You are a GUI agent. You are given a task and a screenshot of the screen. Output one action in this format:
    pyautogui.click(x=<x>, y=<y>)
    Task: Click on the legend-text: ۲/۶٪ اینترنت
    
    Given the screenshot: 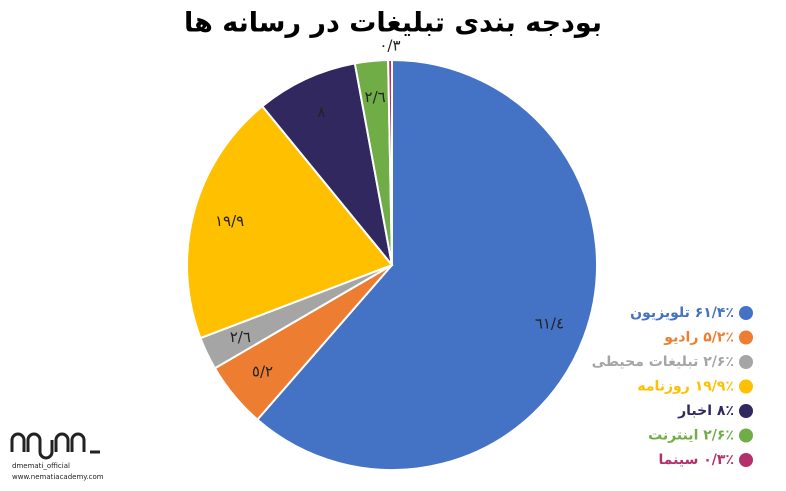 What is the action you would take?
    pyautogui.click(x=691, y=436)
    